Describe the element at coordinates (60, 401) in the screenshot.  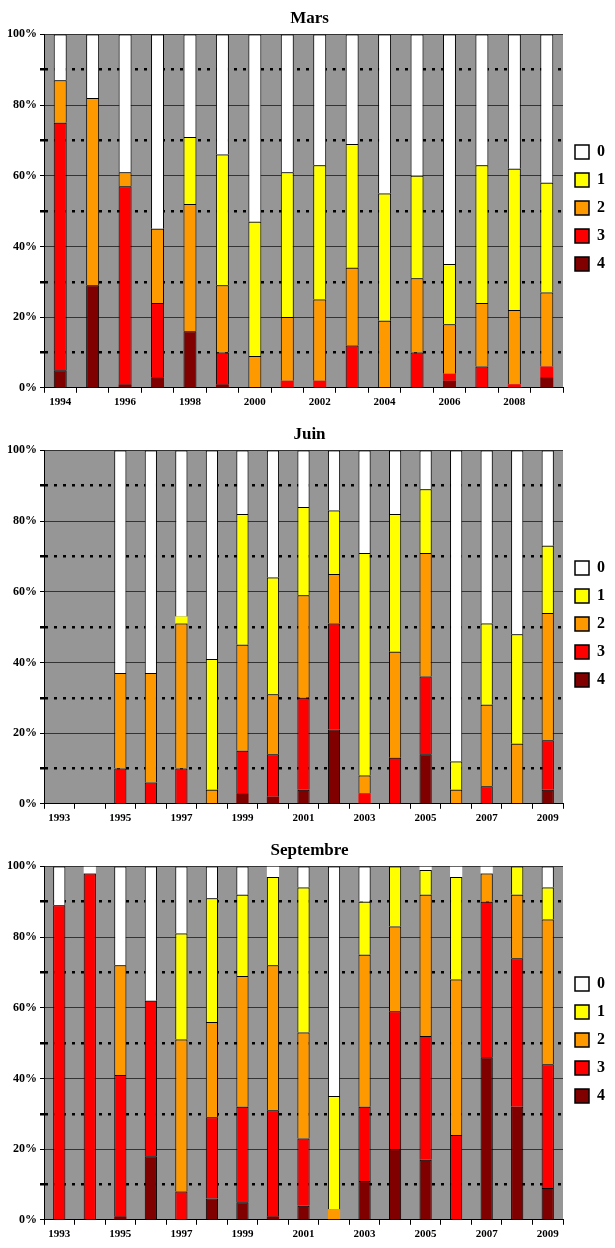
I see `x-tick-label: 1994` at that location.